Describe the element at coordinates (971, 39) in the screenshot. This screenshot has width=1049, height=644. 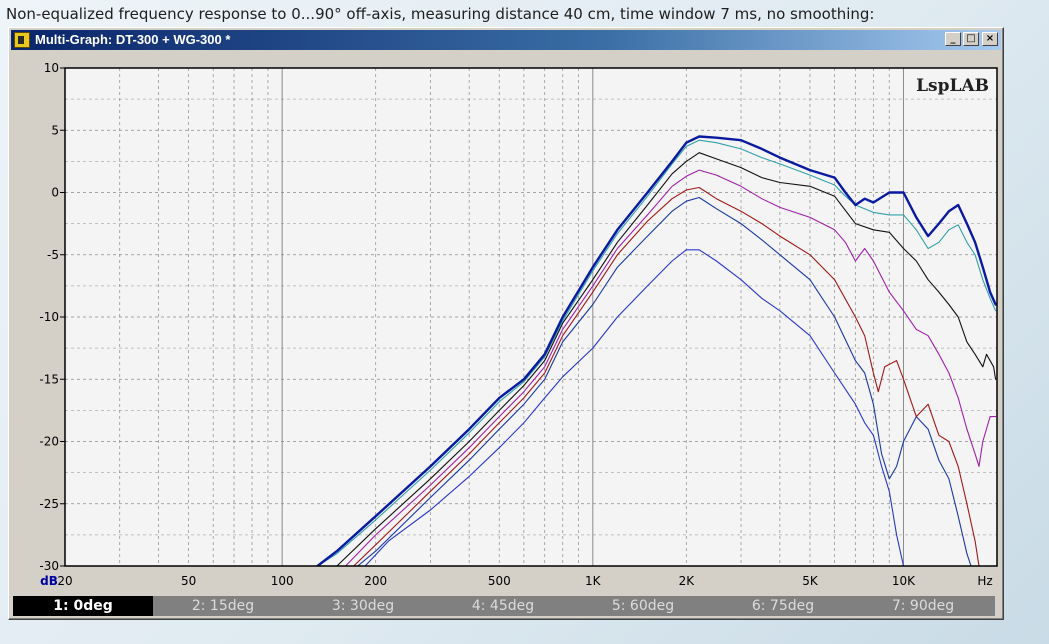
I see `maximize-button: □` at that location.